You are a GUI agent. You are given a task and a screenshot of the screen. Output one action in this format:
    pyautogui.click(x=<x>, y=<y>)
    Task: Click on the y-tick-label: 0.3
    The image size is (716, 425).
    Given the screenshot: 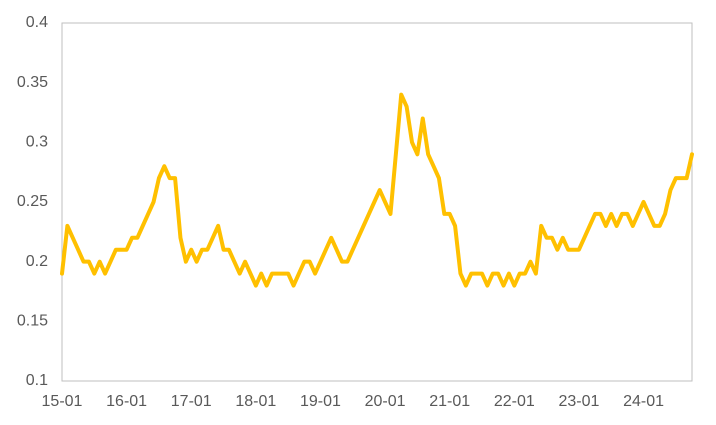 What is the action you would take?
    pyautogui.click(x=37, y=142)
    